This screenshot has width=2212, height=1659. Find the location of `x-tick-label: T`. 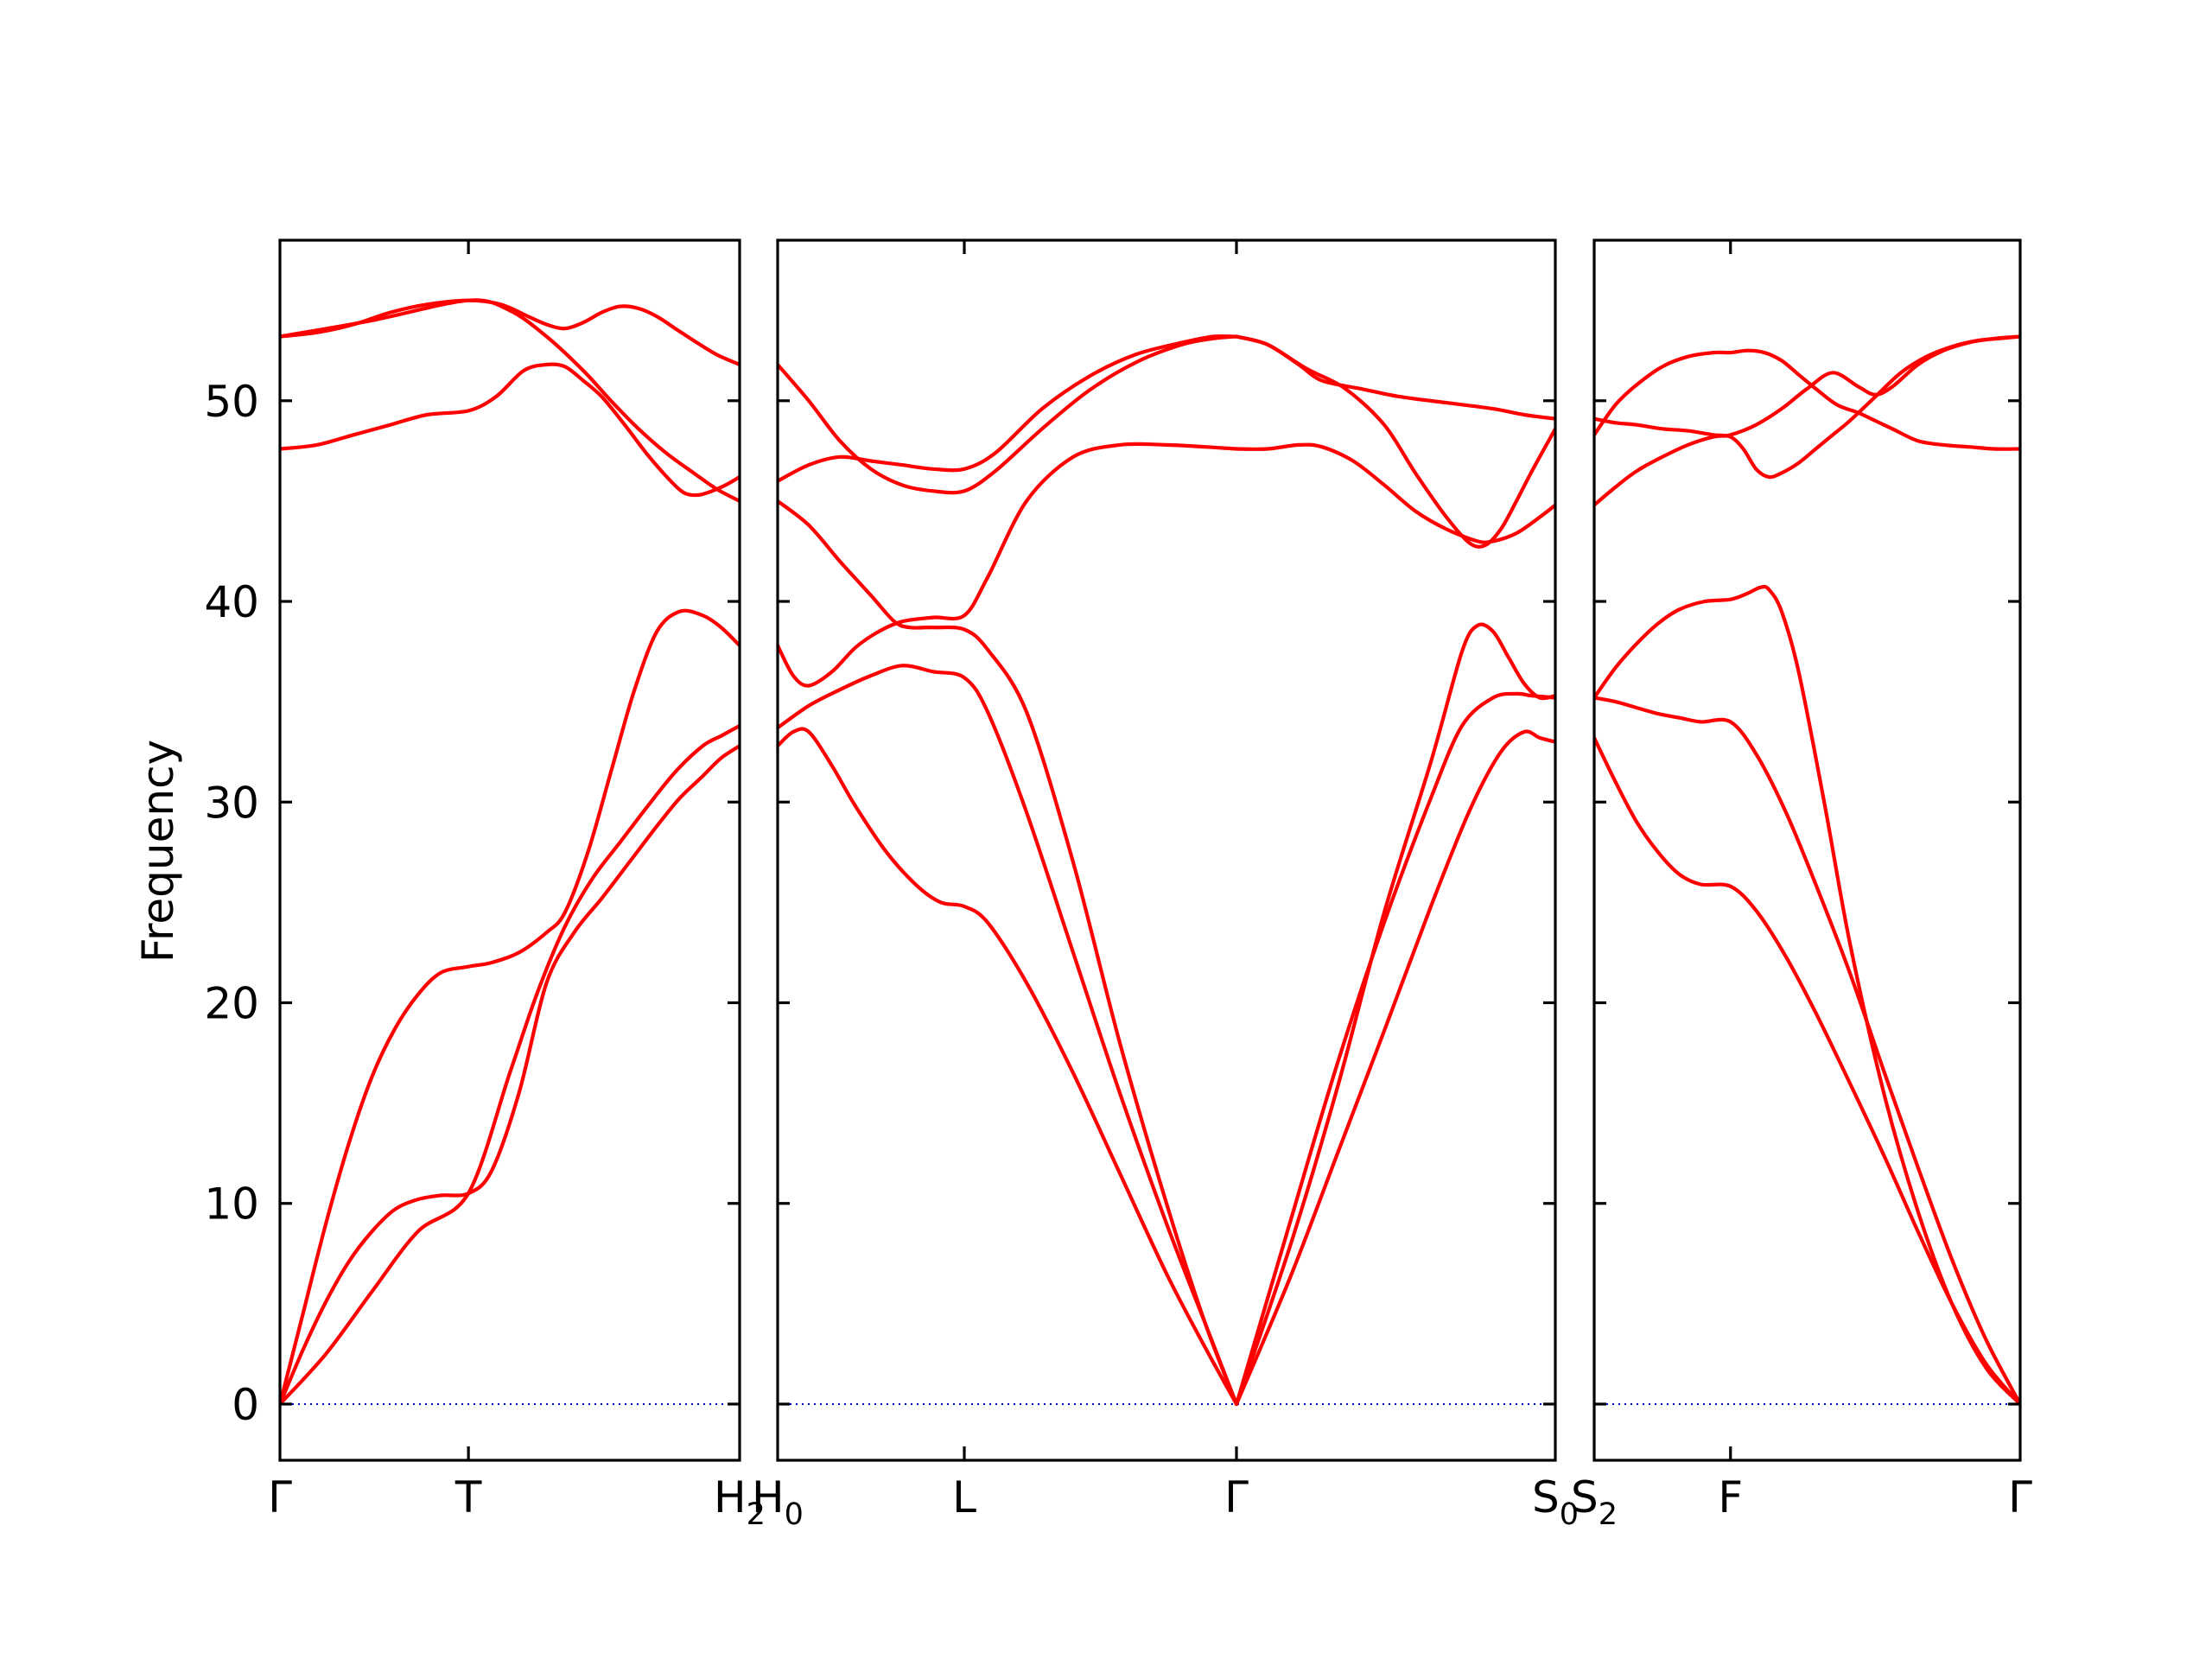

x-tick-label: T is located at coordinates (468, 1497).